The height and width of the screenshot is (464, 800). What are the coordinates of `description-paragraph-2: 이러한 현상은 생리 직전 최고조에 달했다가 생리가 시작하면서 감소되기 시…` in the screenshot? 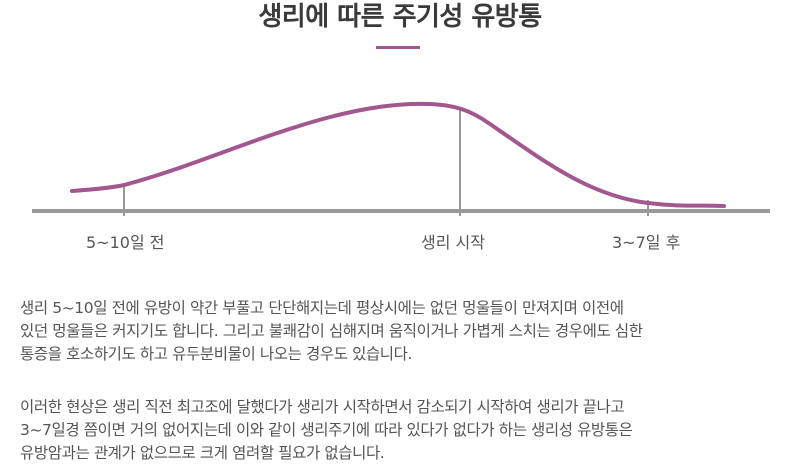 It's located at (405, 430).